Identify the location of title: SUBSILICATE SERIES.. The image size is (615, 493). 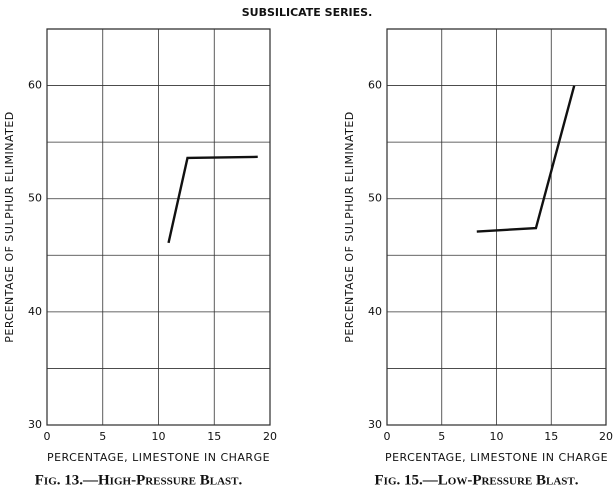
(307, 12).